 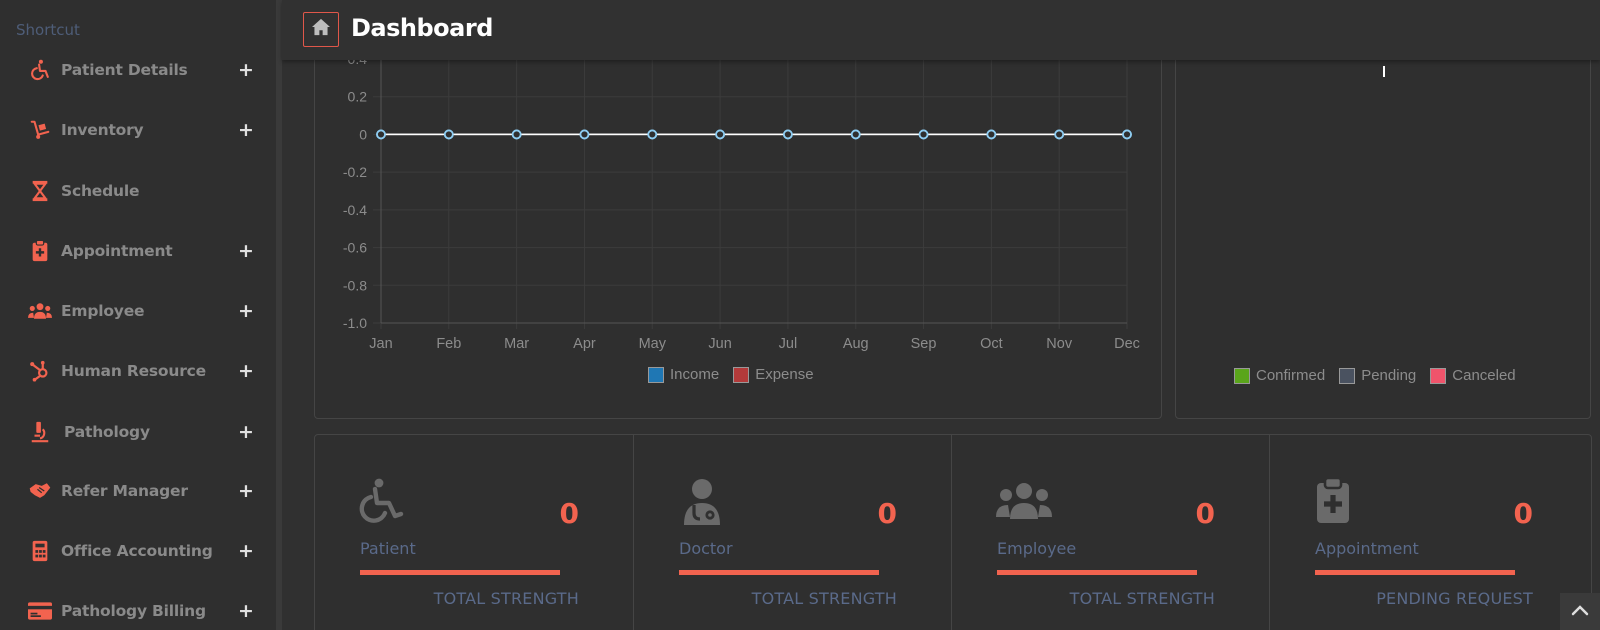 I want to click on sidebar-item-human-resource: Human Resource +, so click(x=138, y=371).